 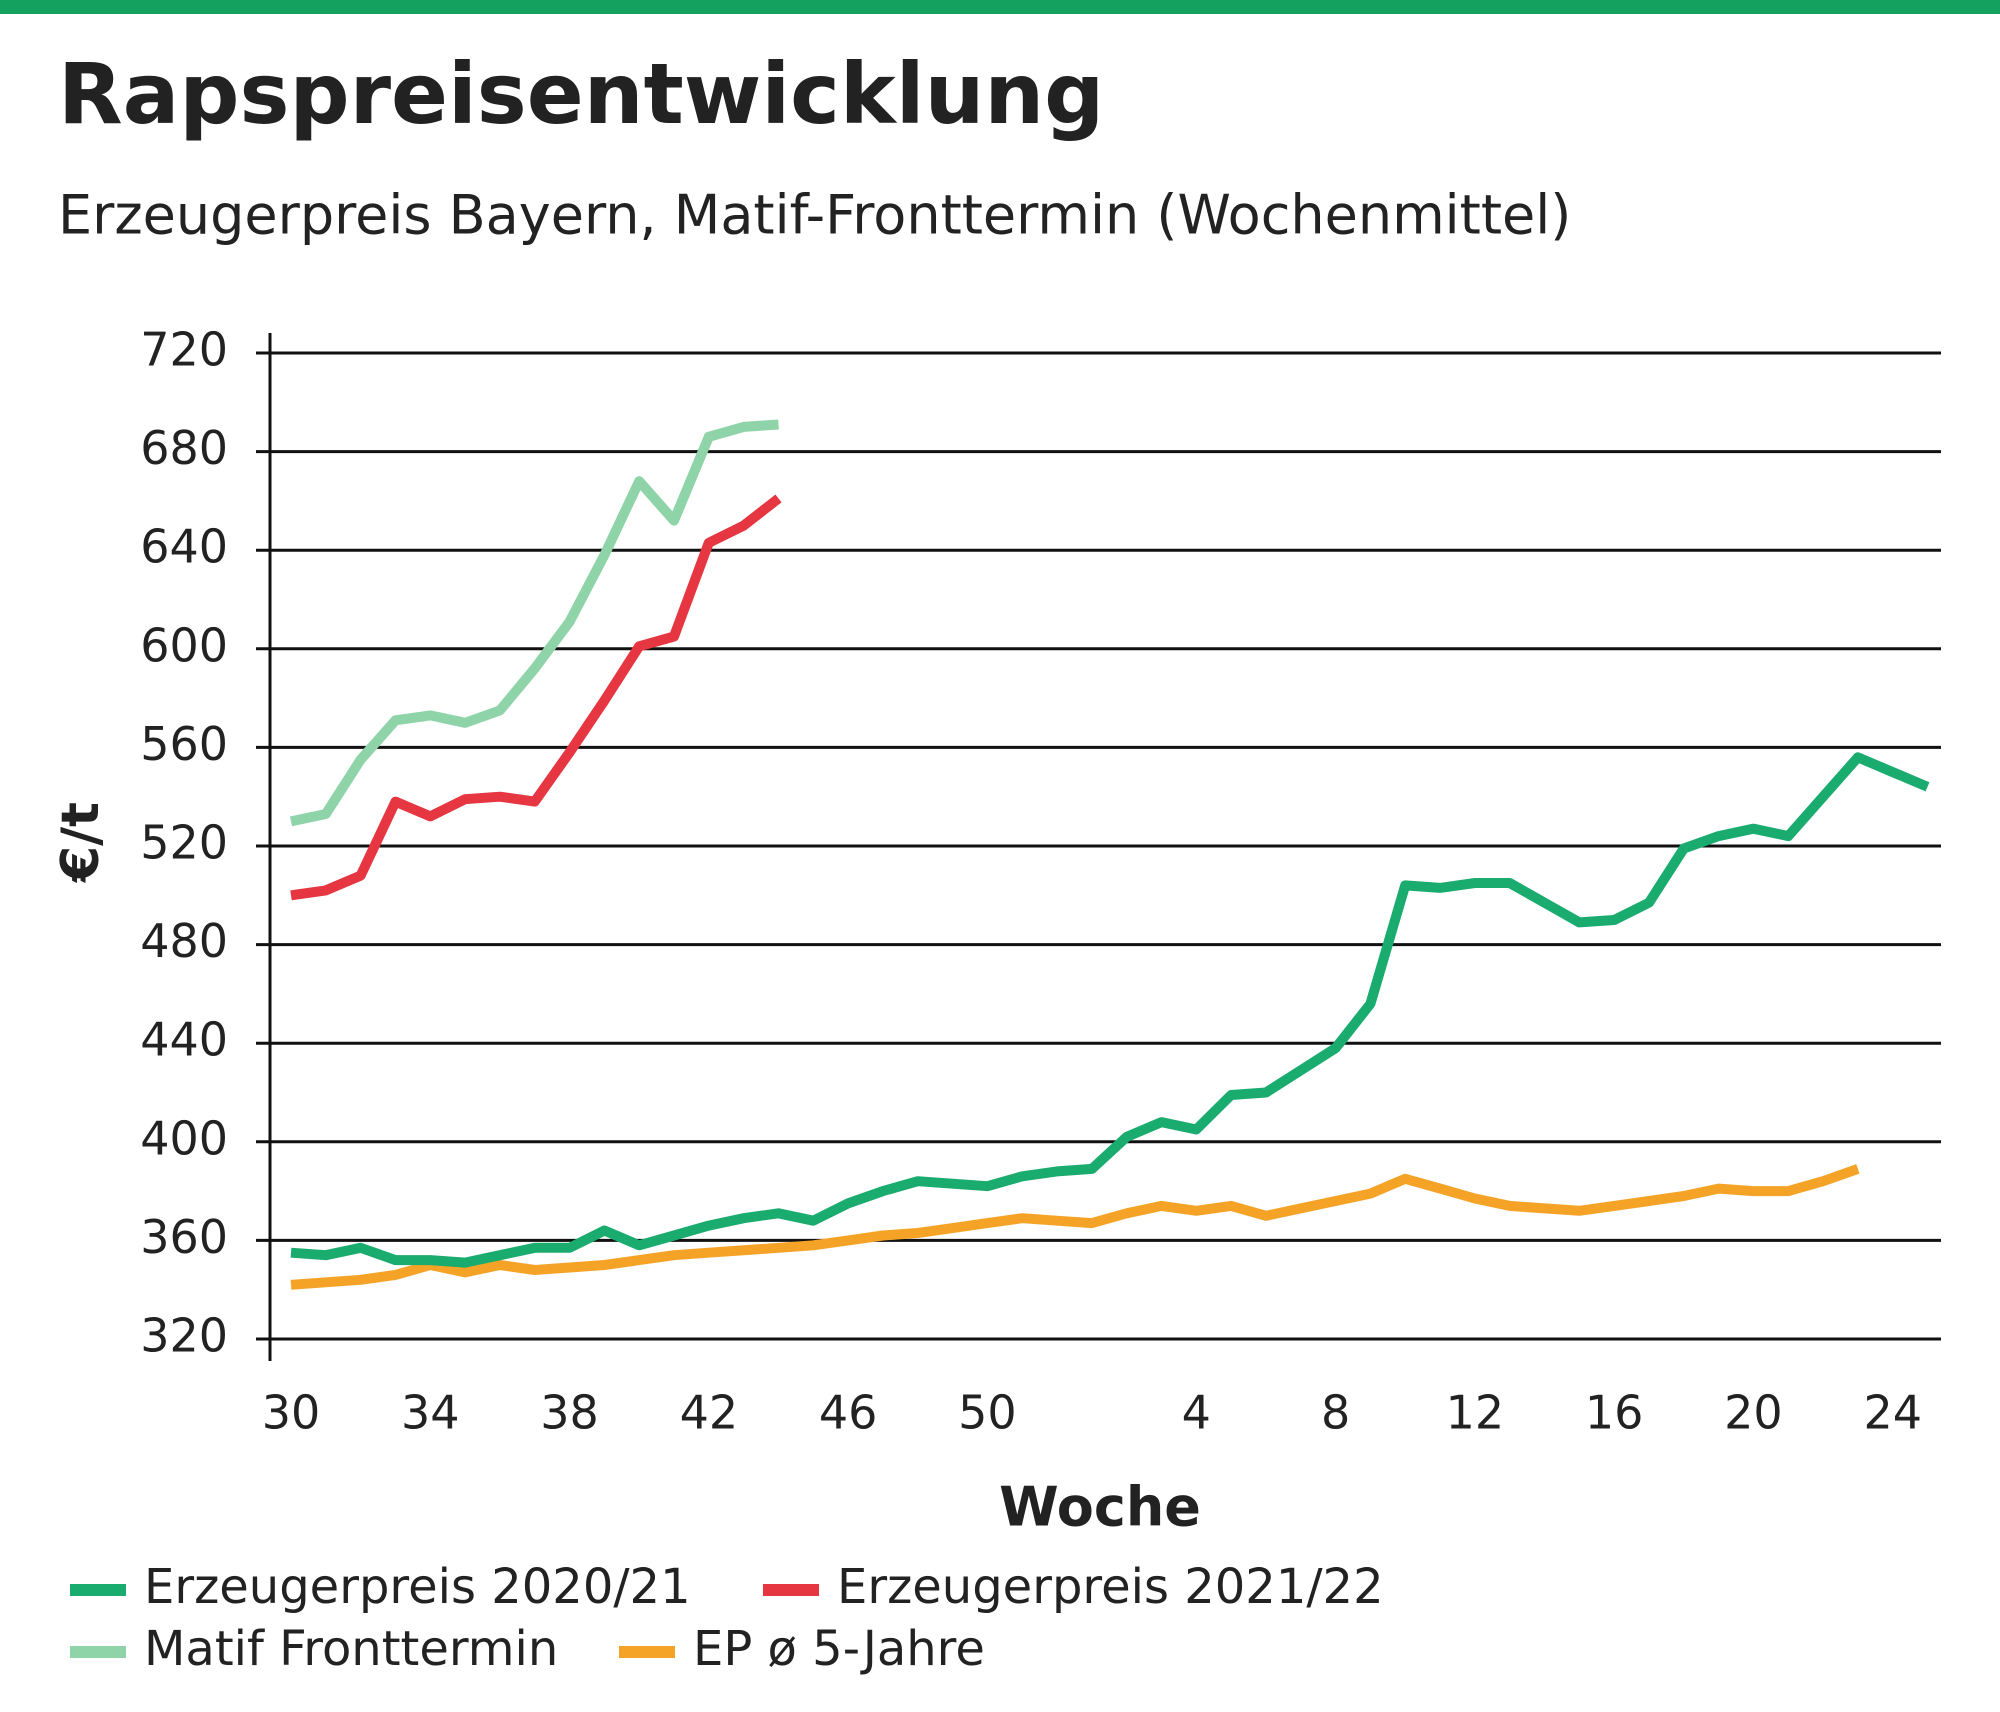 What do you see at coordinates (184, 350) in the screenshot?
I see `y-tick-label: 720` at bounding box center [184, 350].